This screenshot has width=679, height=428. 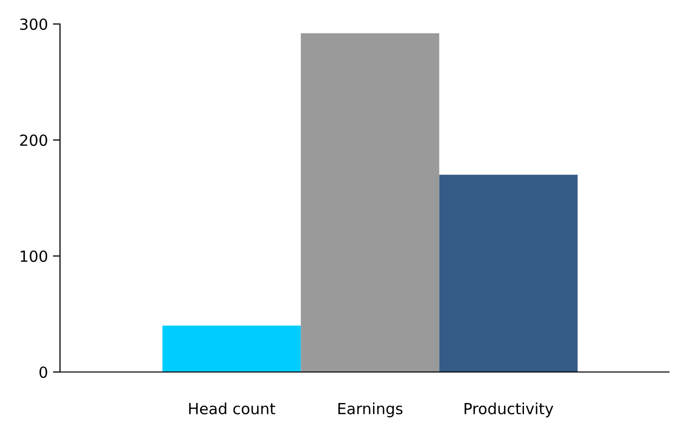 I want to click on x-tick-label: Head count, so click(x=232, y=408).